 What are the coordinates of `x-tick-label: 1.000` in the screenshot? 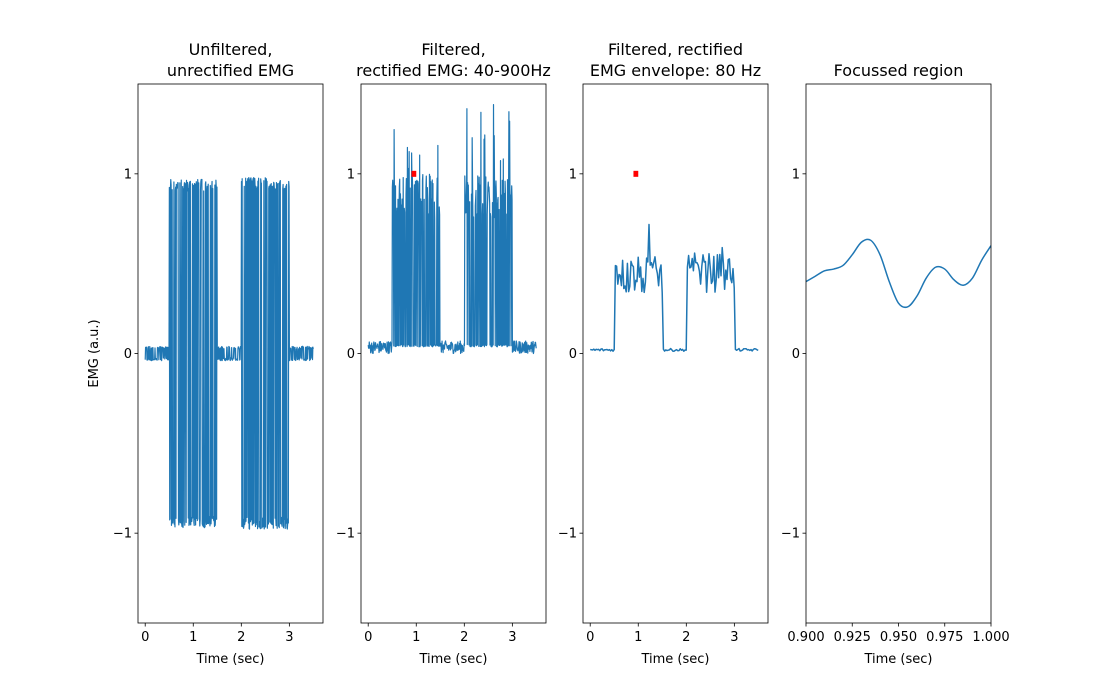 It's located at (990, 637).